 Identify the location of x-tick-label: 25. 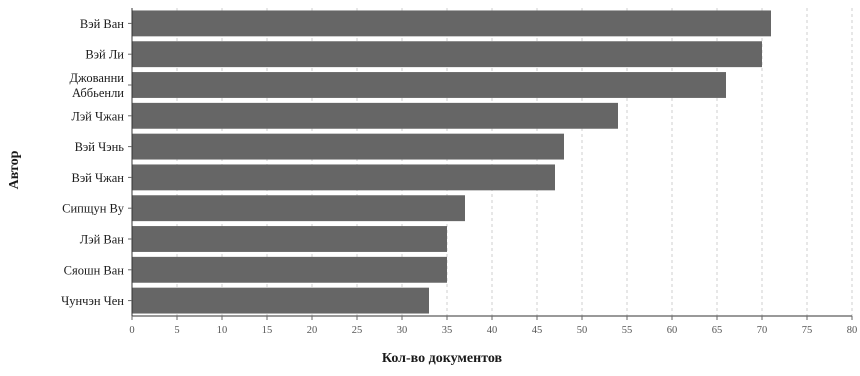
(357, 330).